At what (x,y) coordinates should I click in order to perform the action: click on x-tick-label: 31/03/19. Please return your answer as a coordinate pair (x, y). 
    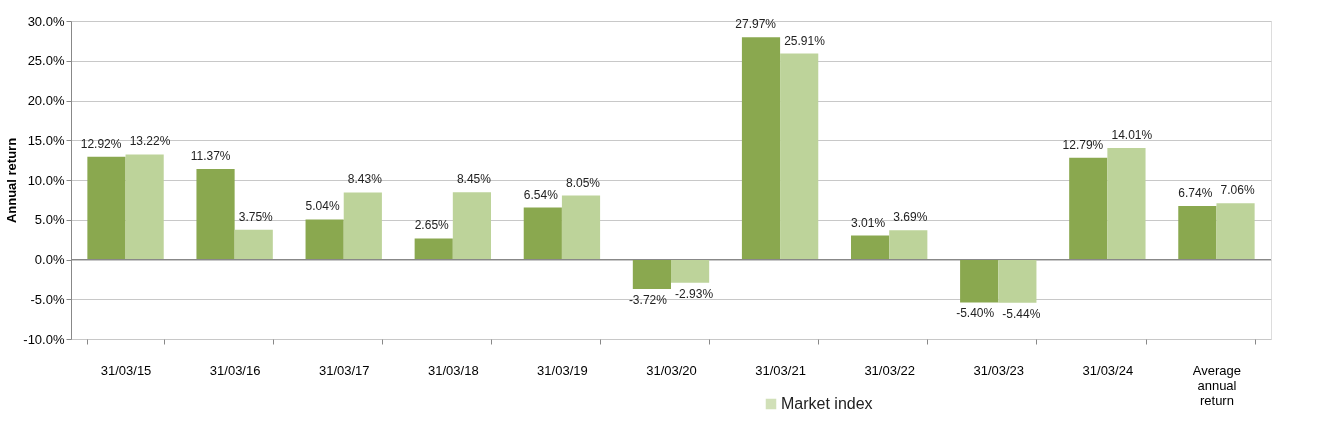
    Looking at the image, I should click on (562, 370).